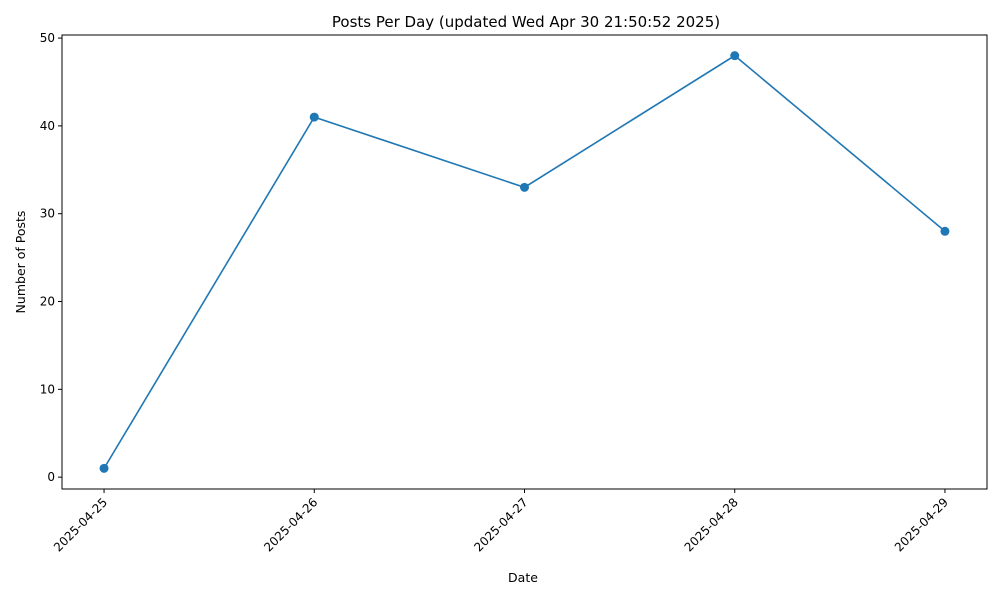 The image size is (1000, 600). Describe the element at coordinates (47, 389) in the screenshot. I see `y-tick-label: 10` at that location.